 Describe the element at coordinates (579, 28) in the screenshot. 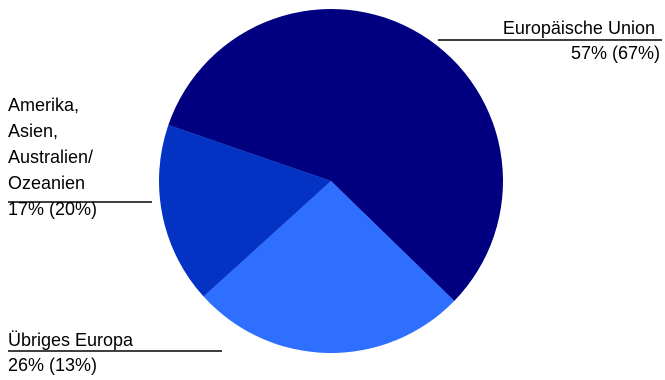

I see `slice-label-eu-line-1: Europäische Union` at that location.